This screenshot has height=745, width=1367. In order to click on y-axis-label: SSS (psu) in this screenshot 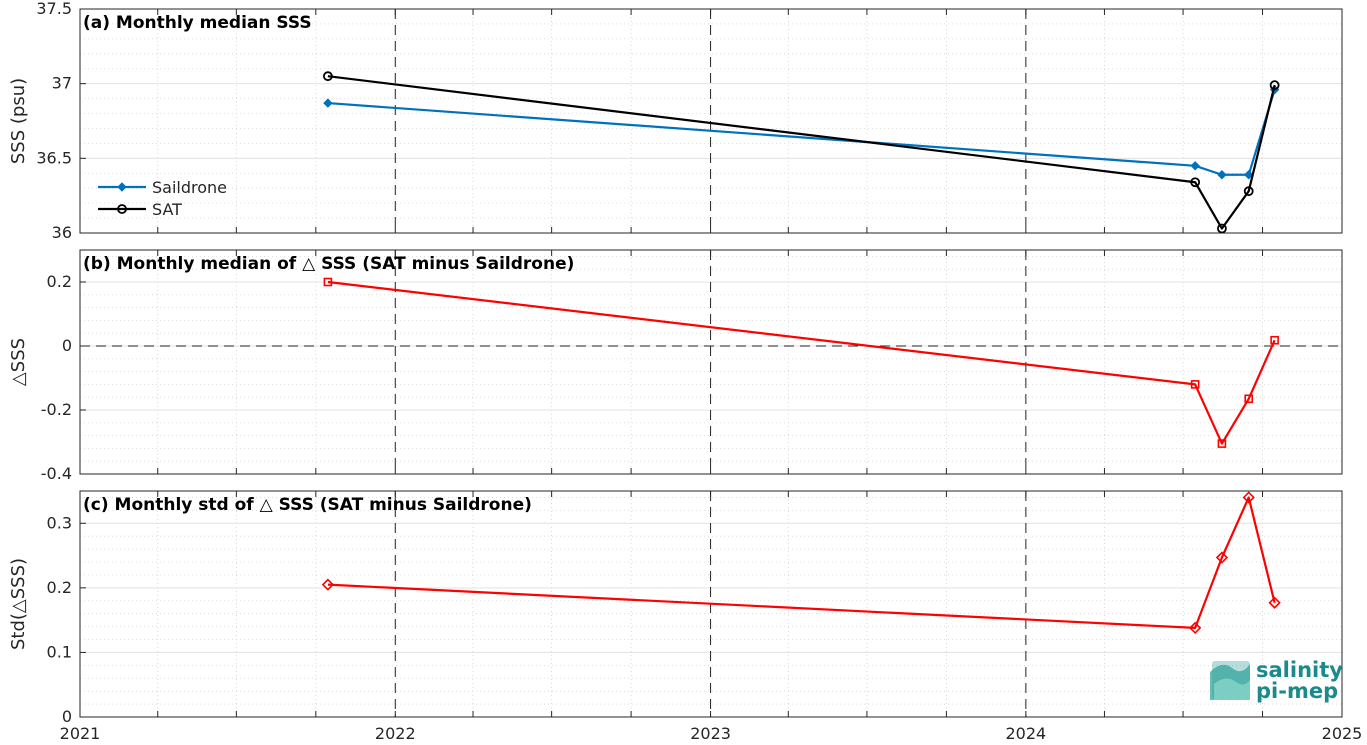, I will do `click(18, 121)`.